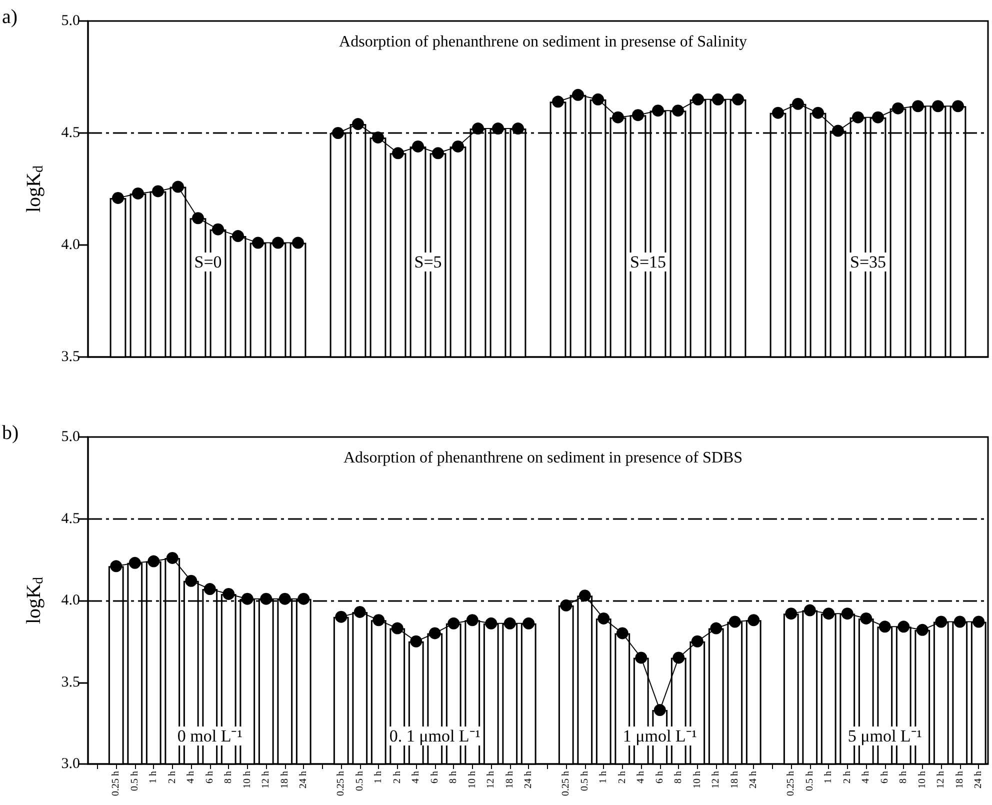 Image resolution: width=992 pixels, height=805 pixels. I want to click on annotation: 5 μmol L⁻¹, so click(885, 736).